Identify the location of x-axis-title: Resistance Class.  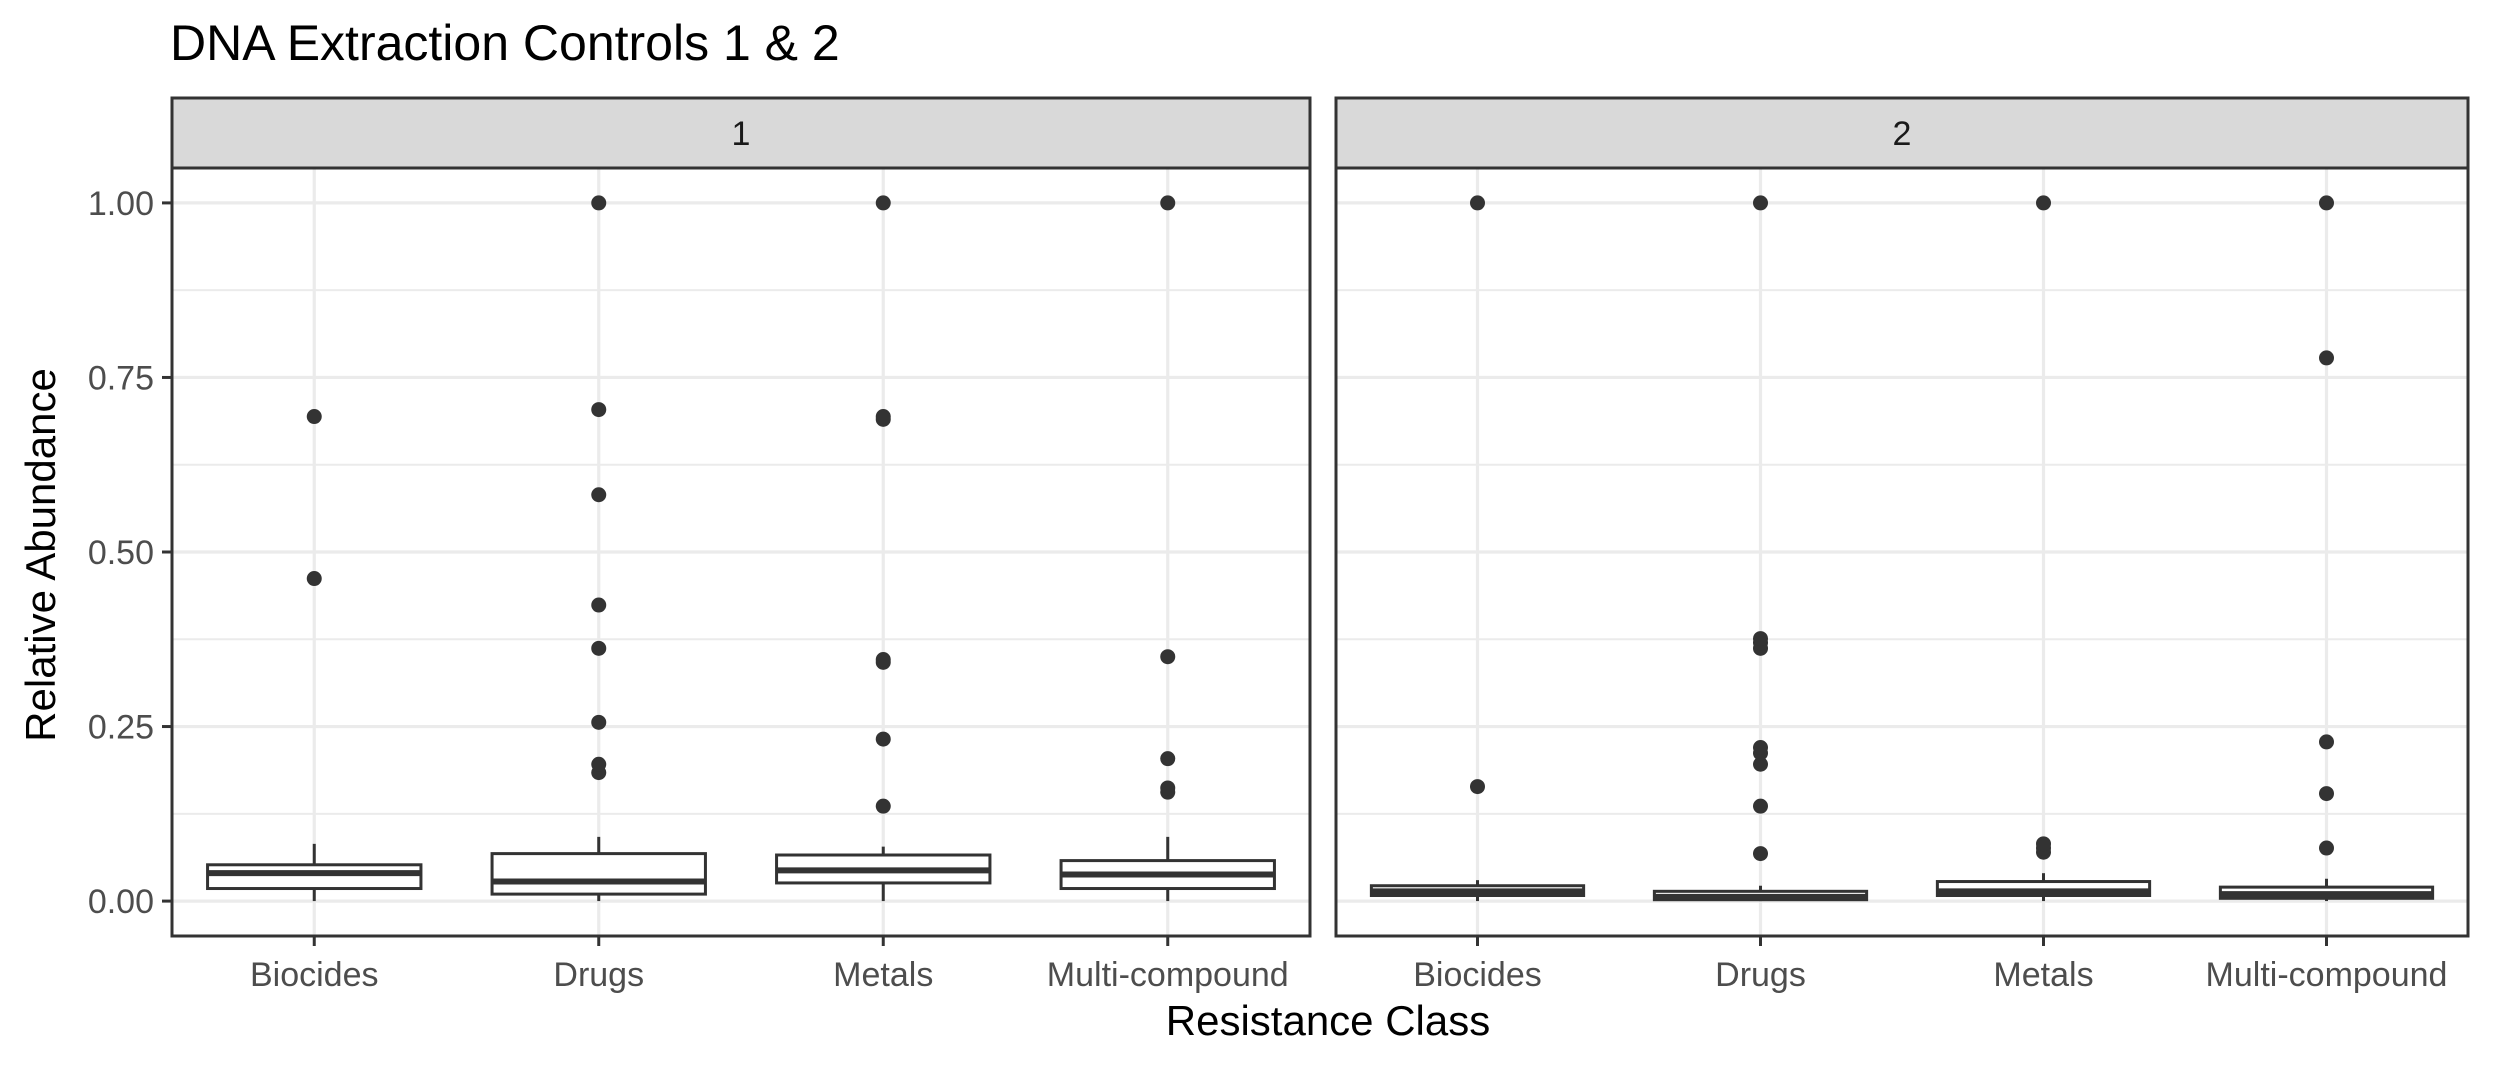
(1328, 1020).